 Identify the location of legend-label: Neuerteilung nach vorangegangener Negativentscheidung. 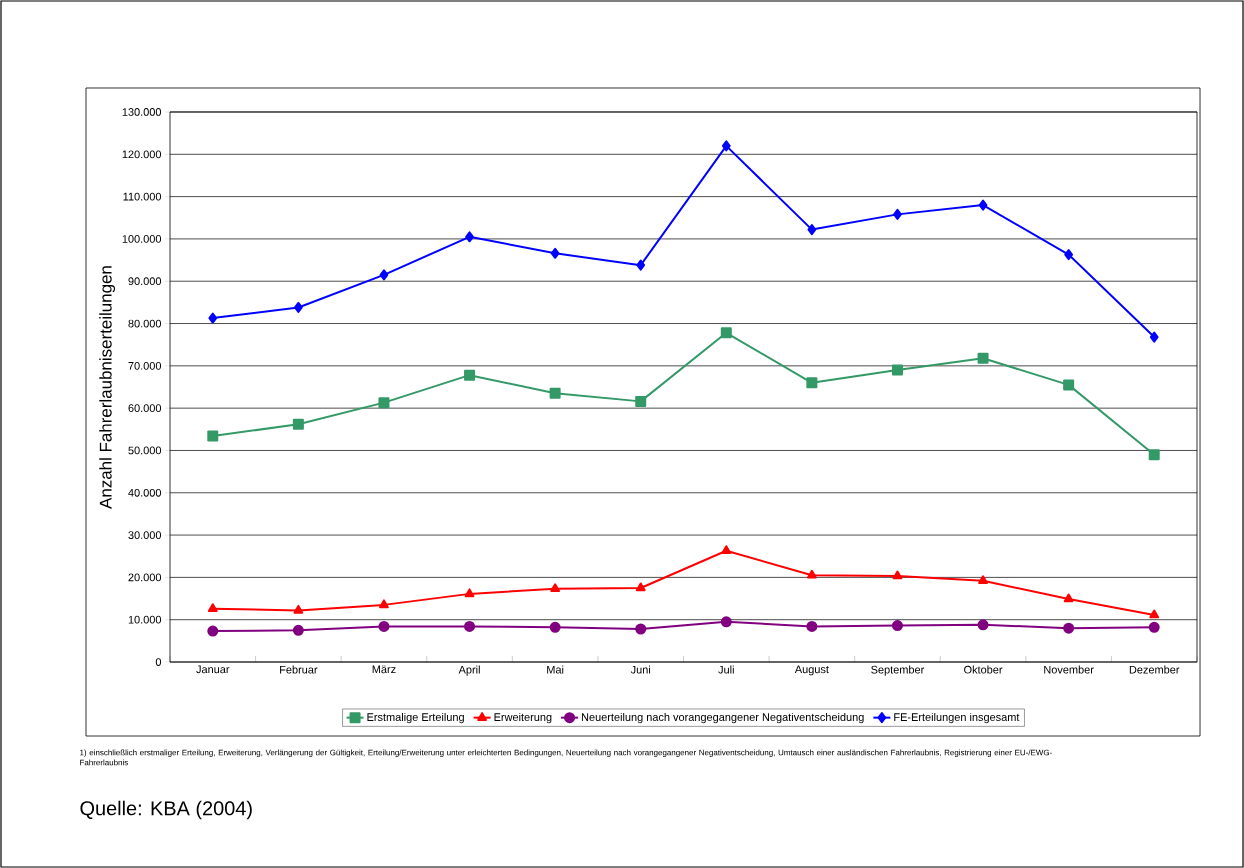
(722, 718).